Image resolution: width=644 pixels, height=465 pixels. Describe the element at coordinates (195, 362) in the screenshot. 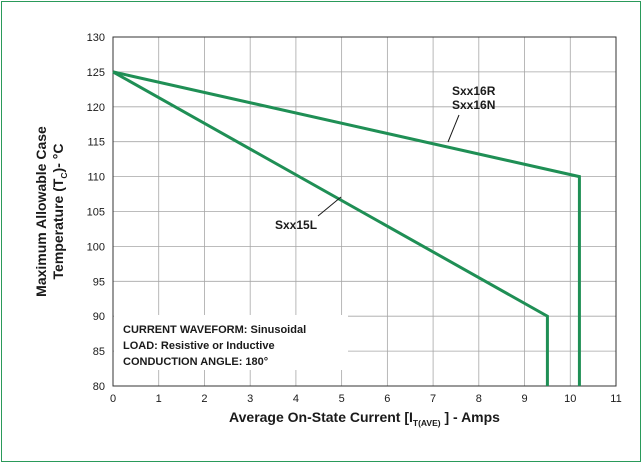

I see `annotation-line: CONDUCTION ANGLE: 180°` at that location.